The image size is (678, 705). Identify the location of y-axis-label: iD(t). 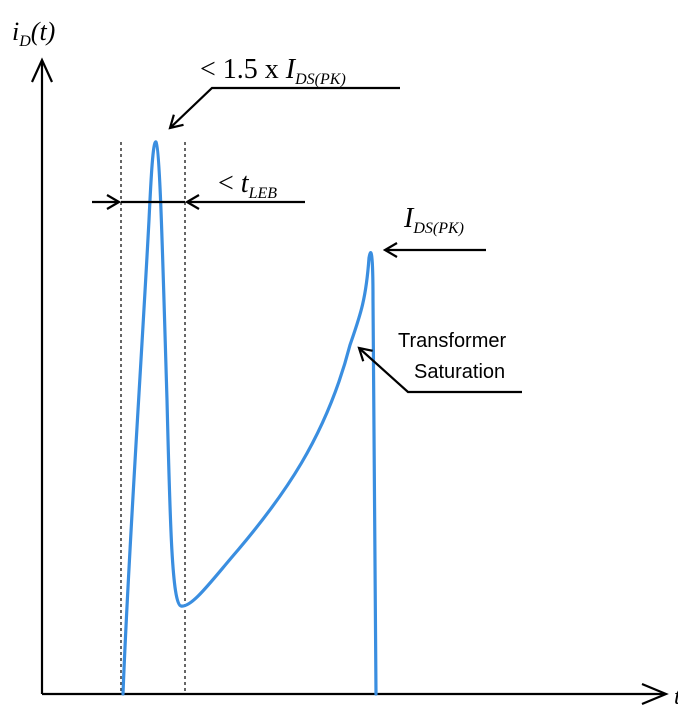
(33, 33).